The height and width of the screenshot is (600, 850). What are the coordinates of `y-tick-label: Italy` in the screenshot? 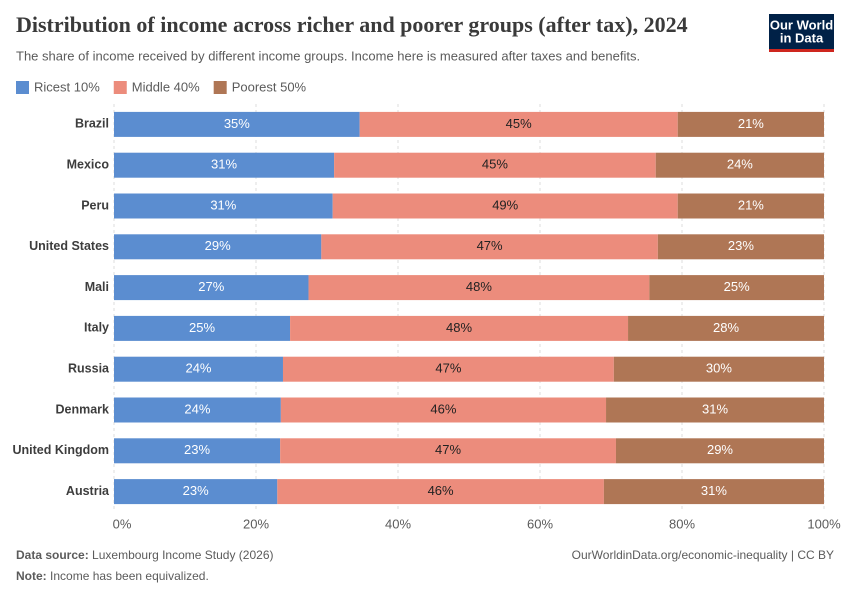 It's located at (96, 328).